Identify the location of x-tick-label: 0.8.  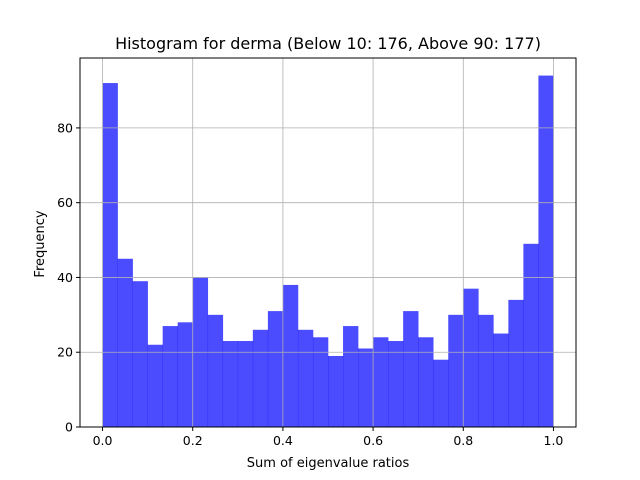
(463, 440).